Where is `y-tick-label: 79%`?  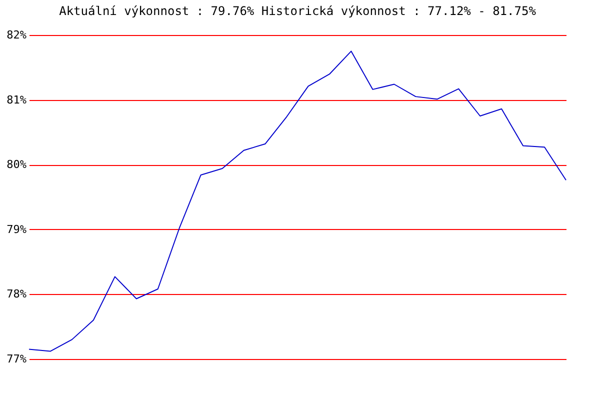 y-tick-label: 79% is located at coordinates (16, 229).